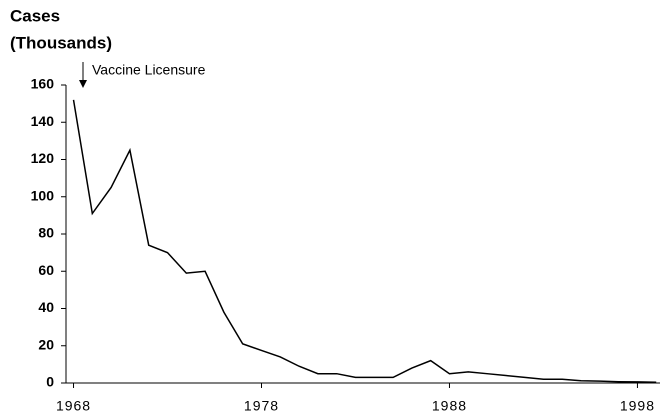 The width and height of the screenshot is (670, 420). I want to click on y-tick-label: 160, so click(43, 84).